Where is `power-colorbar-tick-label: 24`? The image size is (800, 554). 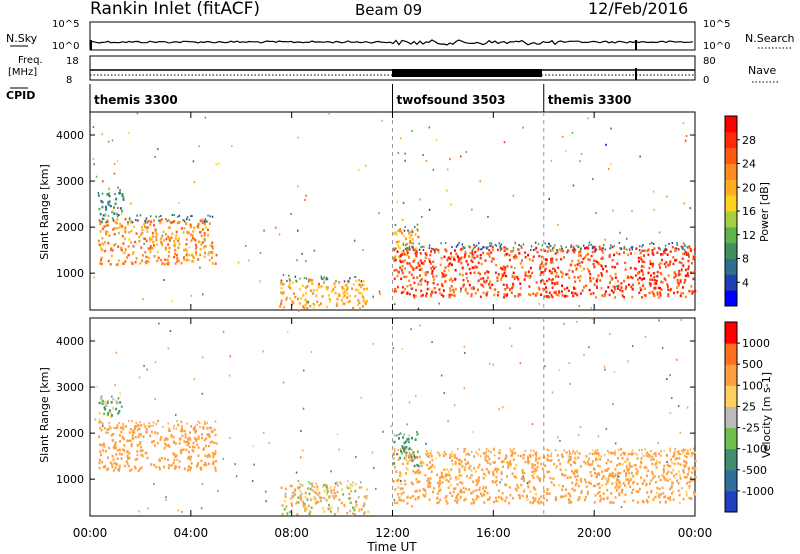
power-colorbar-tick-label: 24 is located at coordinates (749, 164).